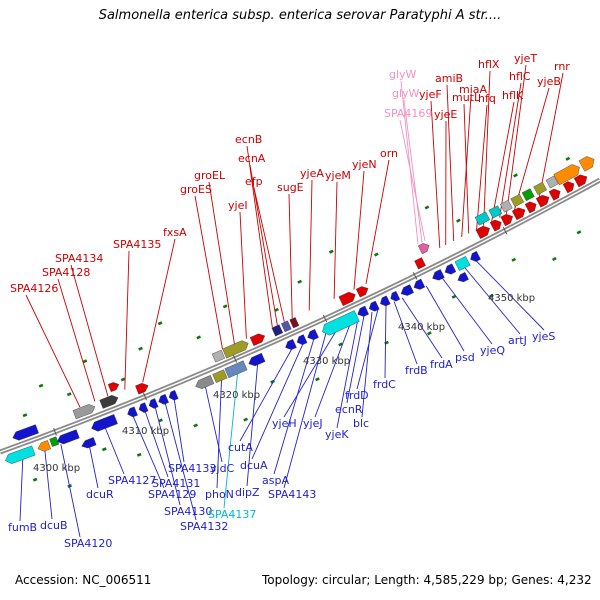 Image resolution: width=600 pixels, height=600 pixels. What do you see at coordinates (364, 164) in the screenshot?
I see `gene-label: yjeN` at bounding box center [364, 164].